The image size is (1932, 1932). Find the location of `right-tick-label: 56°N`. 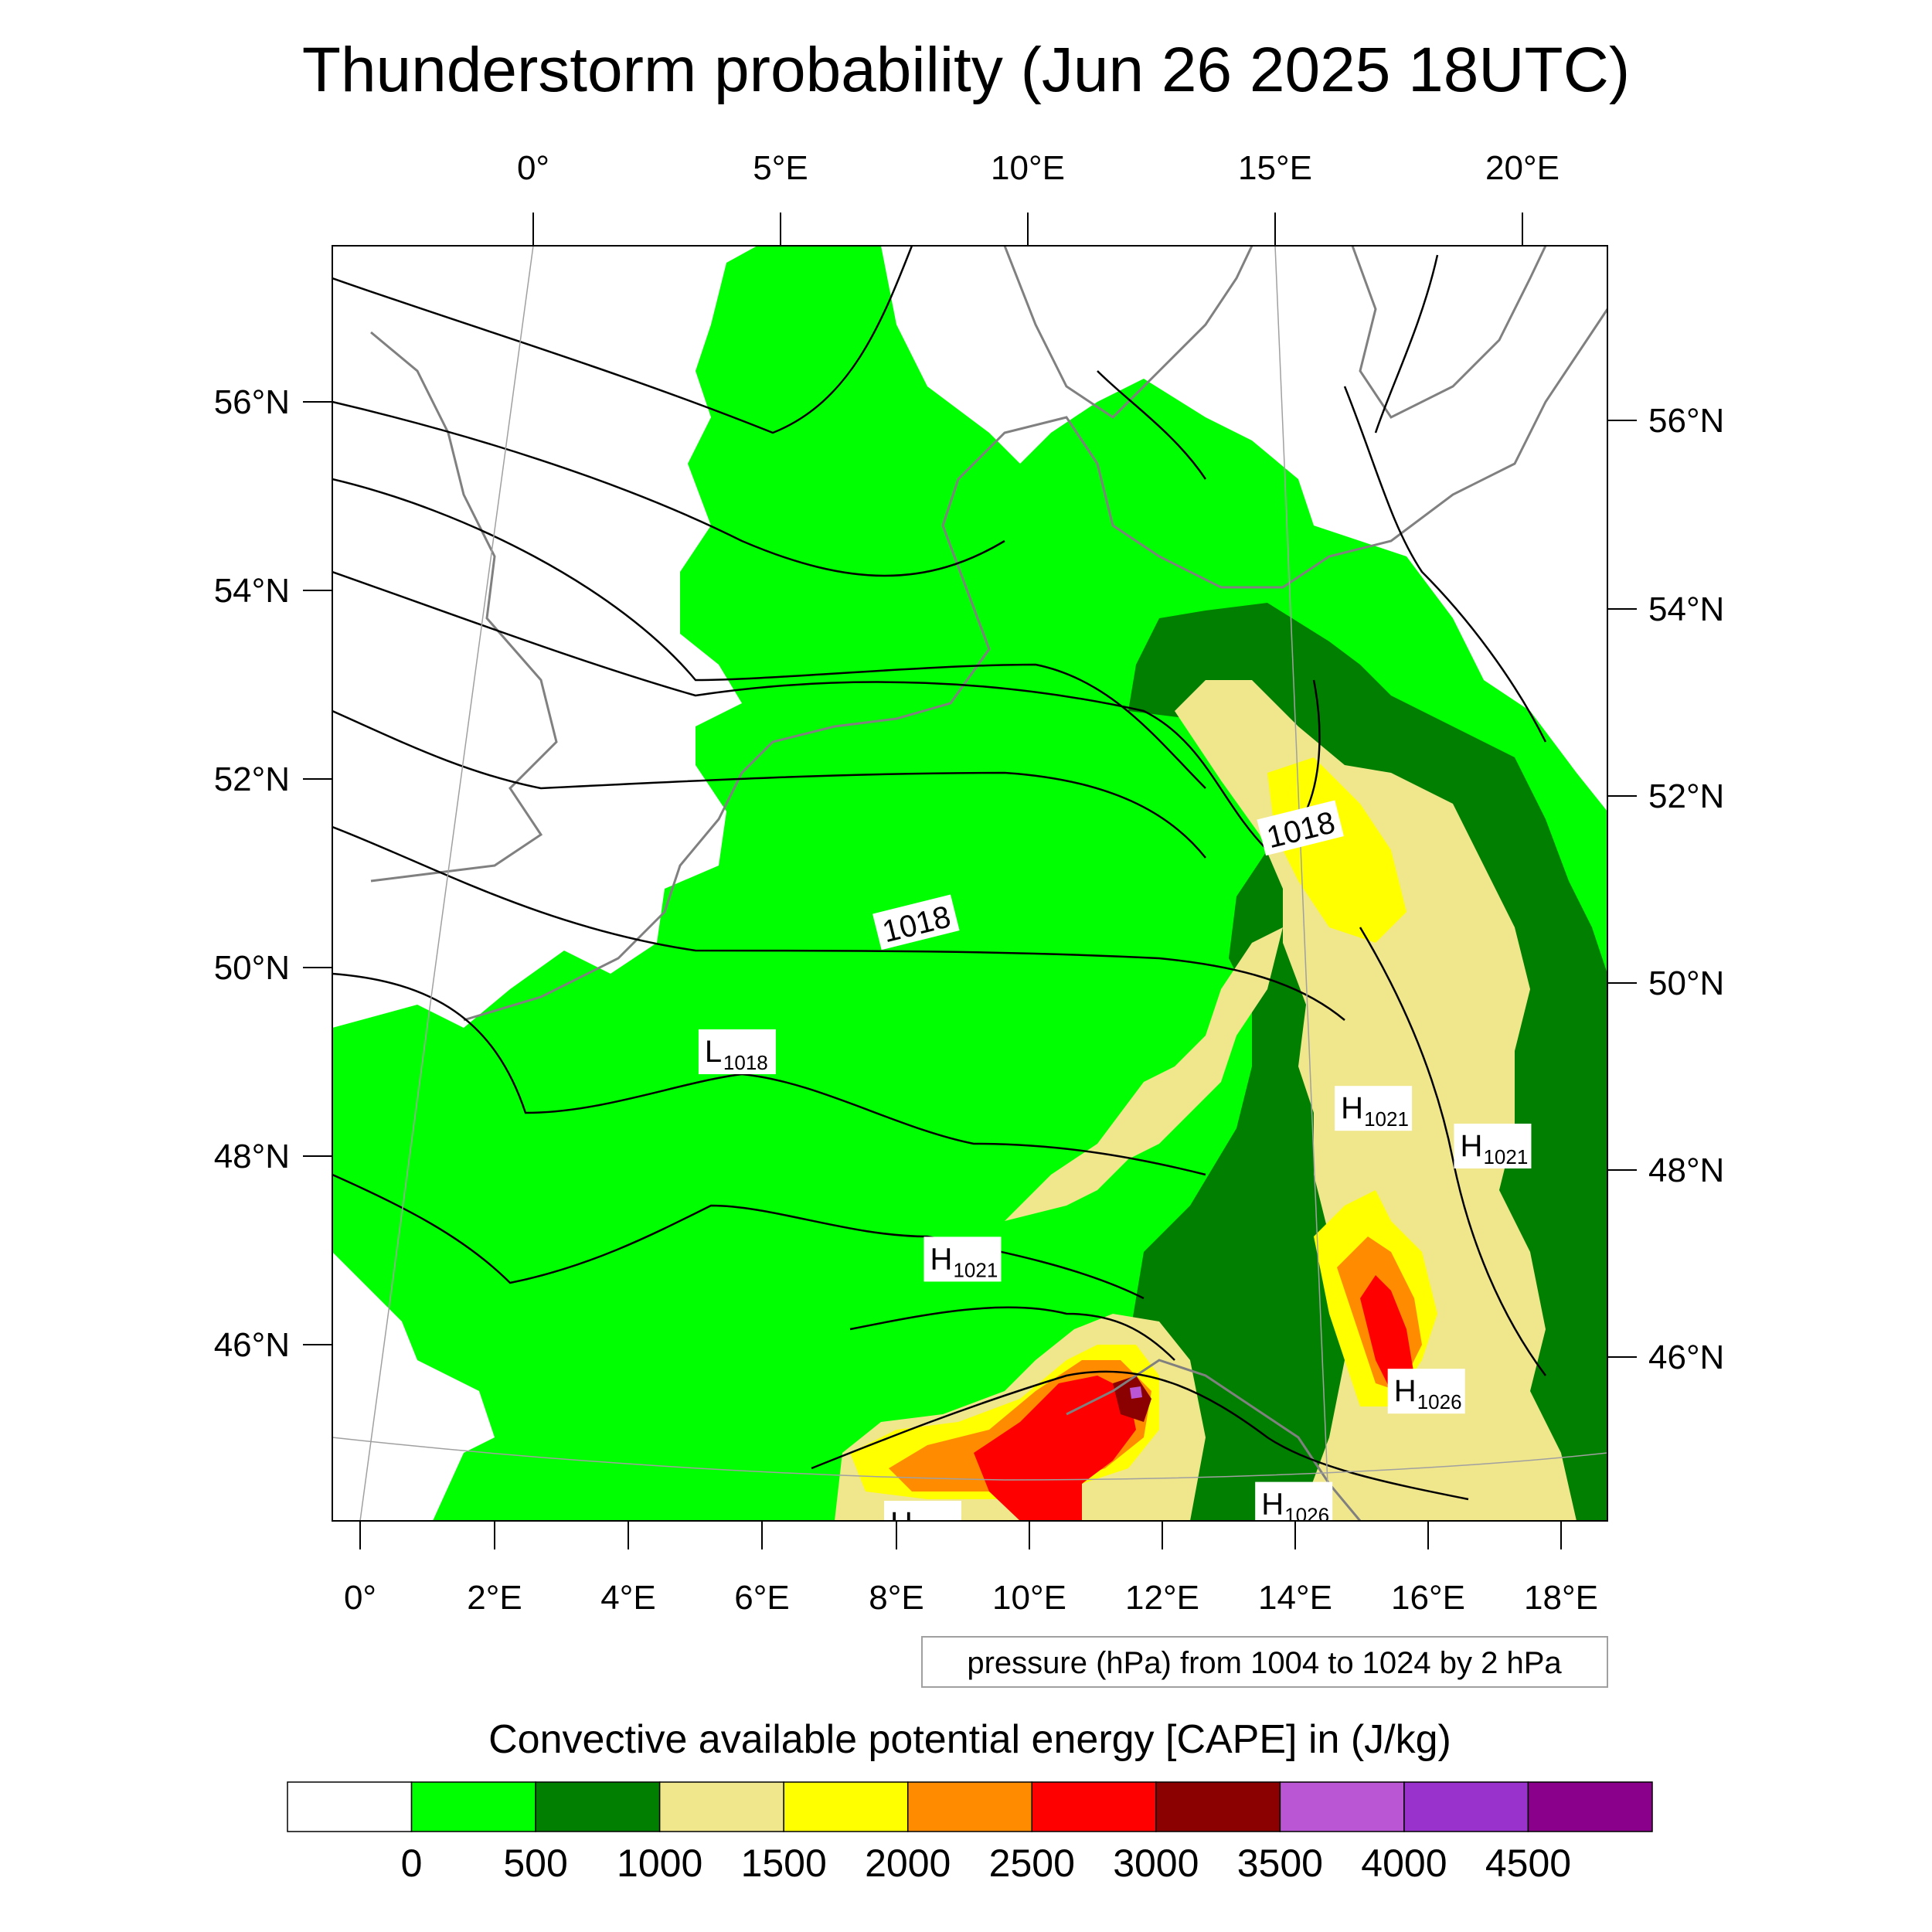

right-tick-label: 56°N is located at coordinates (1686, 421).